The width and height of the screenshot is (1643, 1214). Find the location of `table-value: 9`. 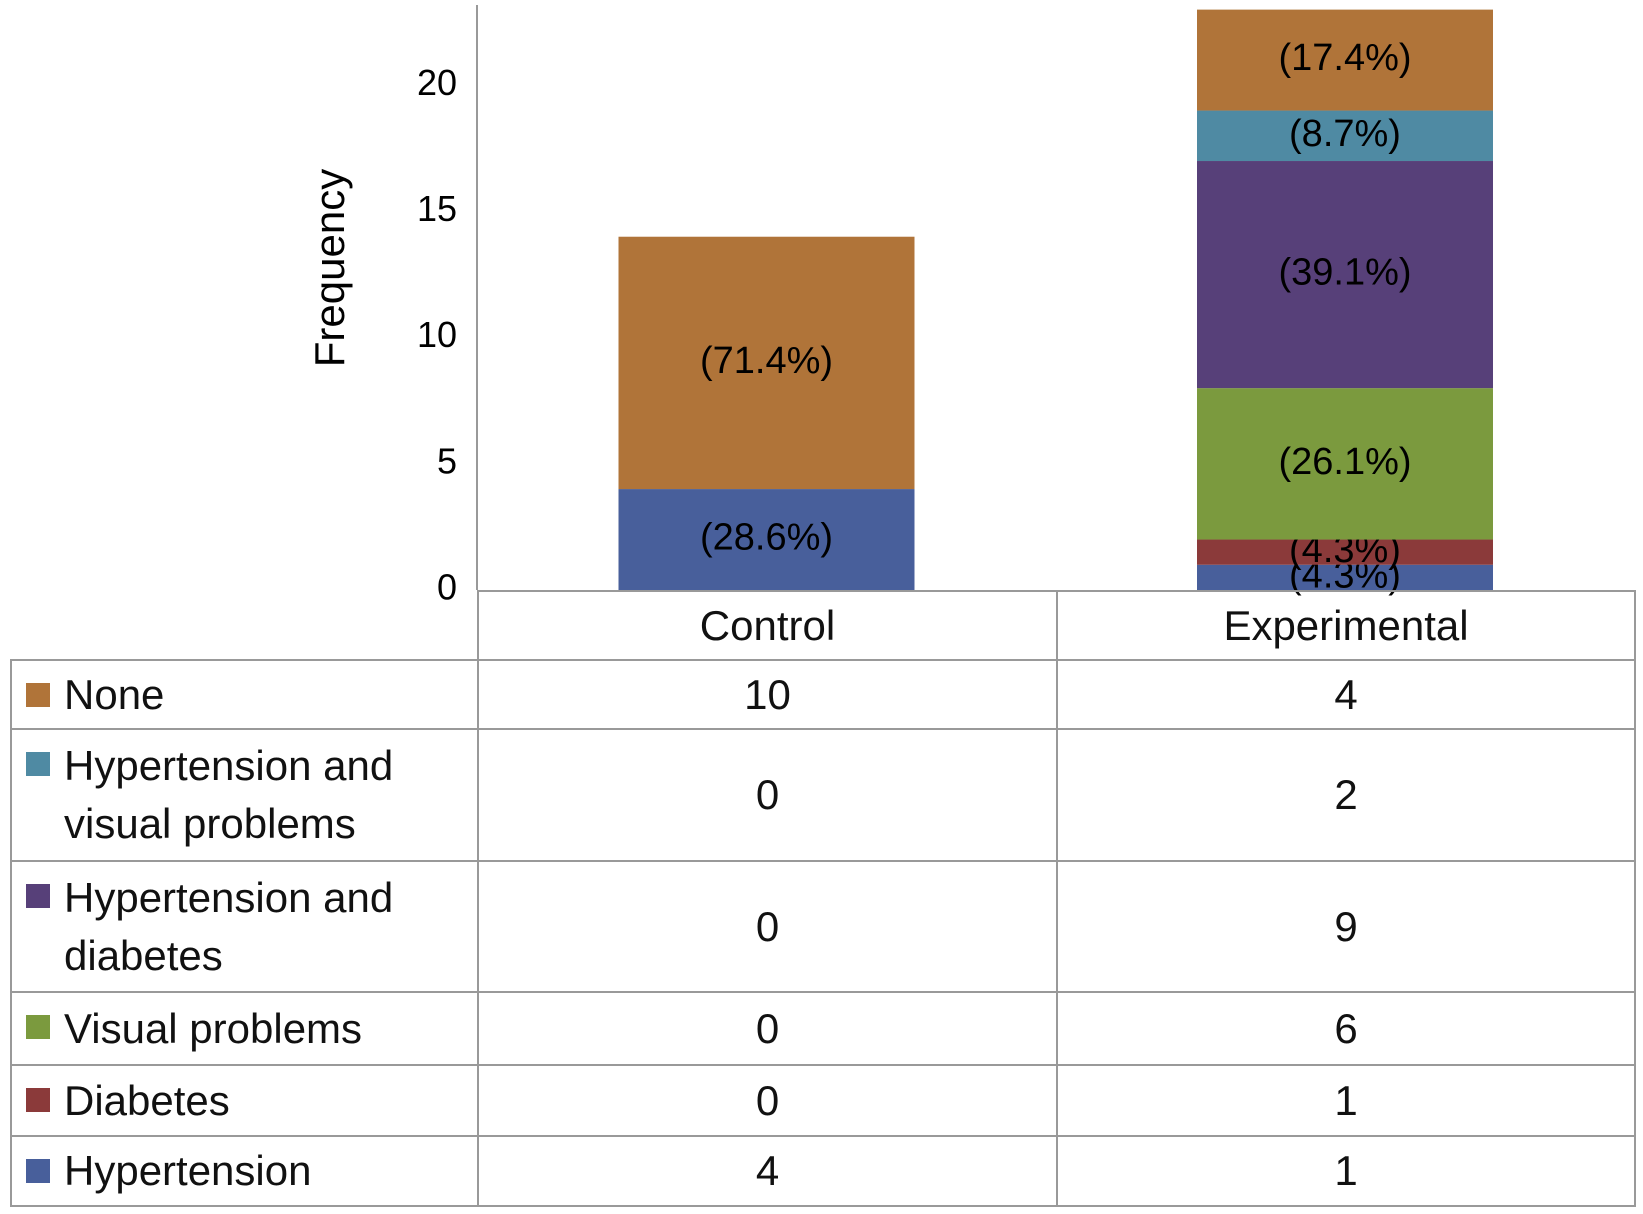

table-value: 9 is located at coordinates (1346, 926).